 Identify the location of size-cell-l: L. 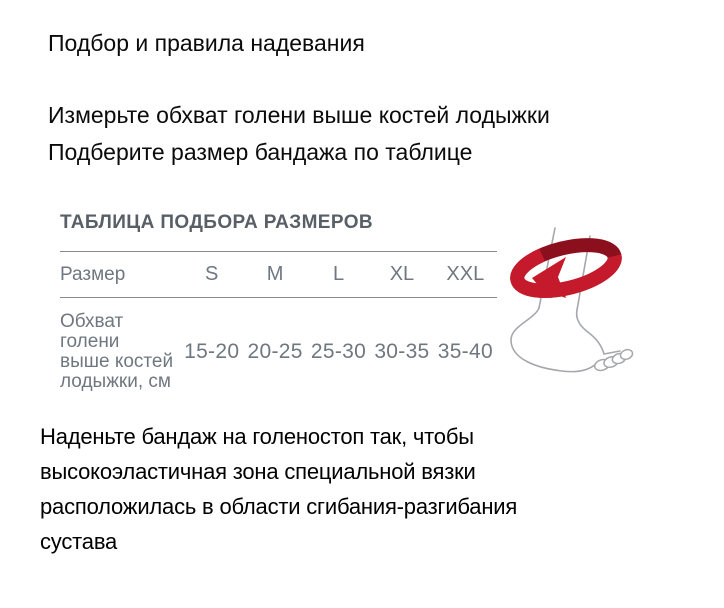
(338, 274).